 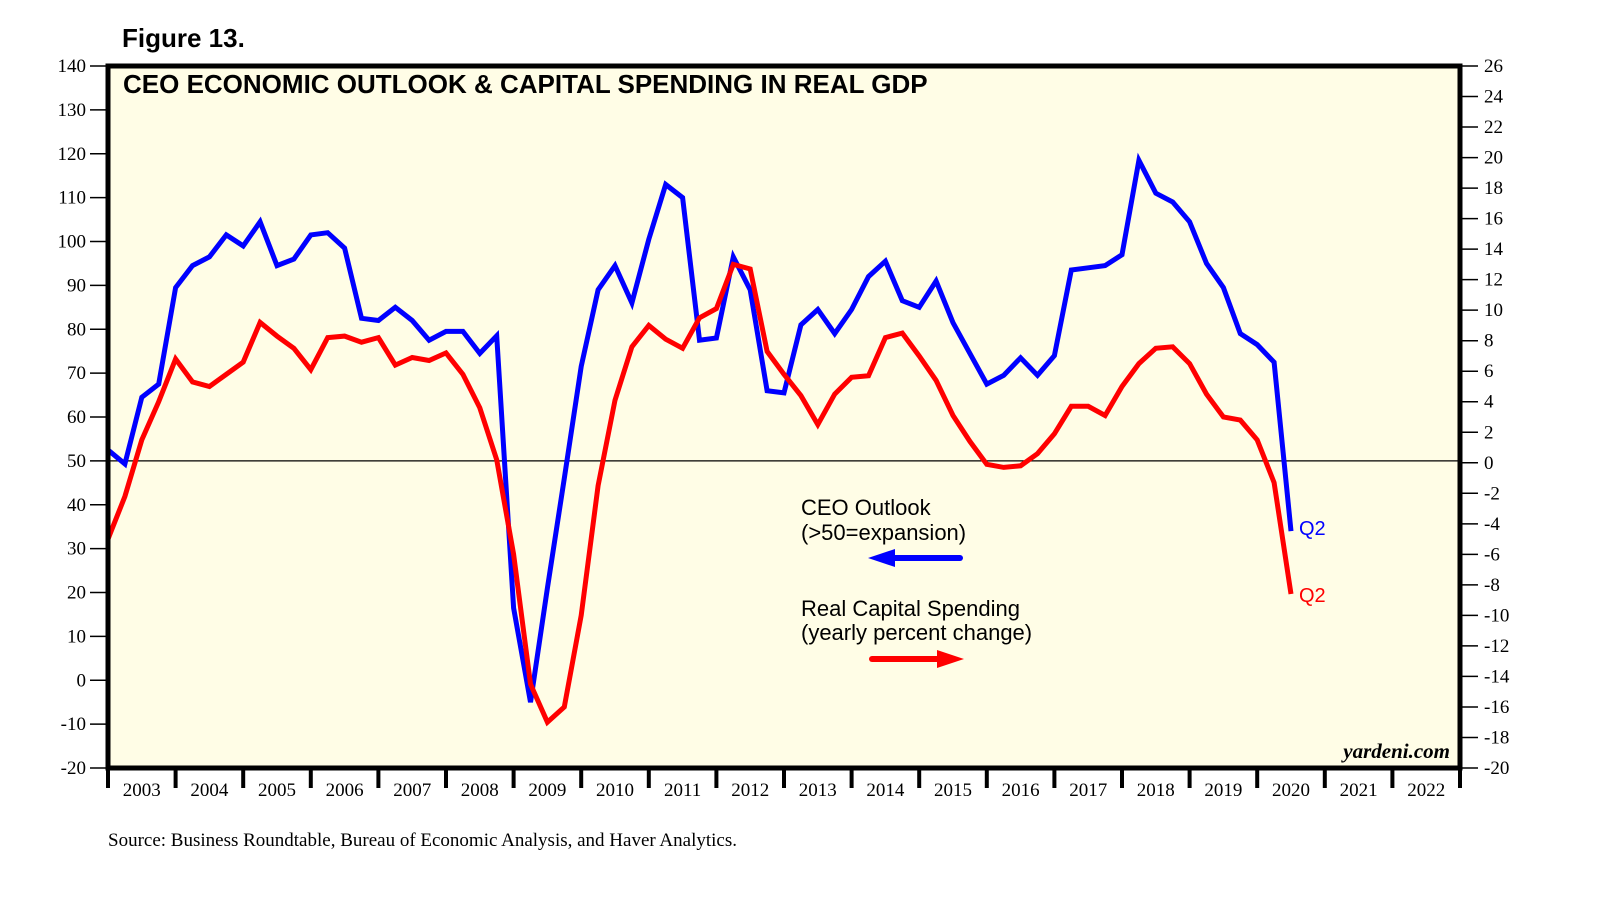 I want to click on year-label: 2019, so click(x=1223, y=790).